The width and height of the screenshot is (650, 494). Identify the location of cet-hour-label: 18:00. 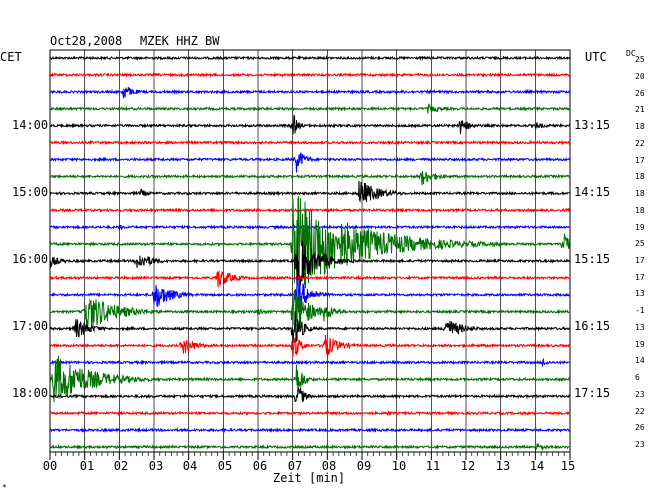
(30, 393).